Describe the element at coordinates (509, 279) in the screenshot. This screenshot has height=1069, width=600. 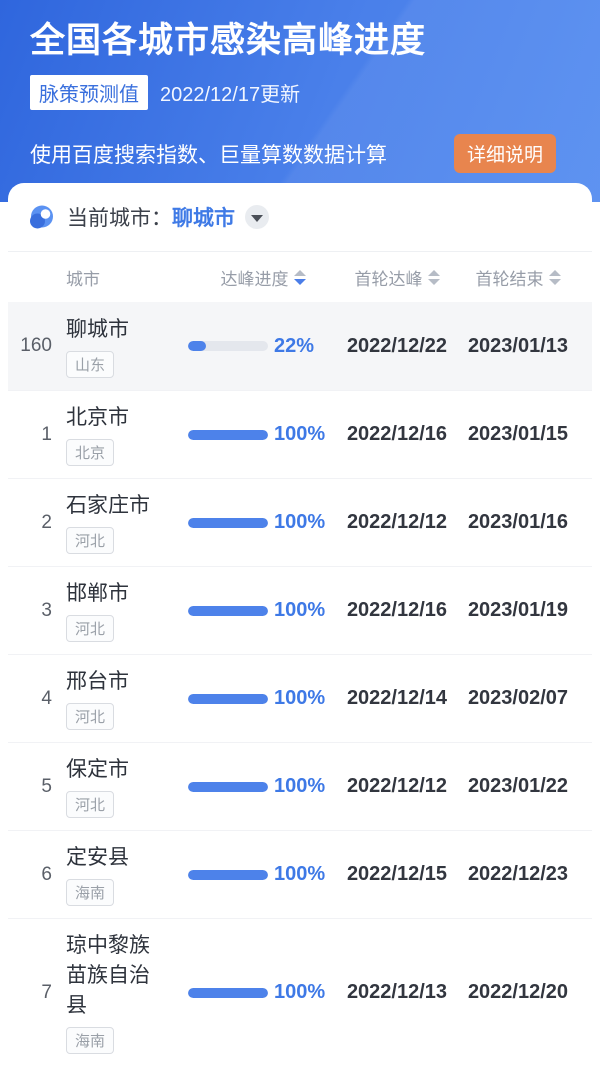
I see `end-column-label: 首轮结束` at that location.